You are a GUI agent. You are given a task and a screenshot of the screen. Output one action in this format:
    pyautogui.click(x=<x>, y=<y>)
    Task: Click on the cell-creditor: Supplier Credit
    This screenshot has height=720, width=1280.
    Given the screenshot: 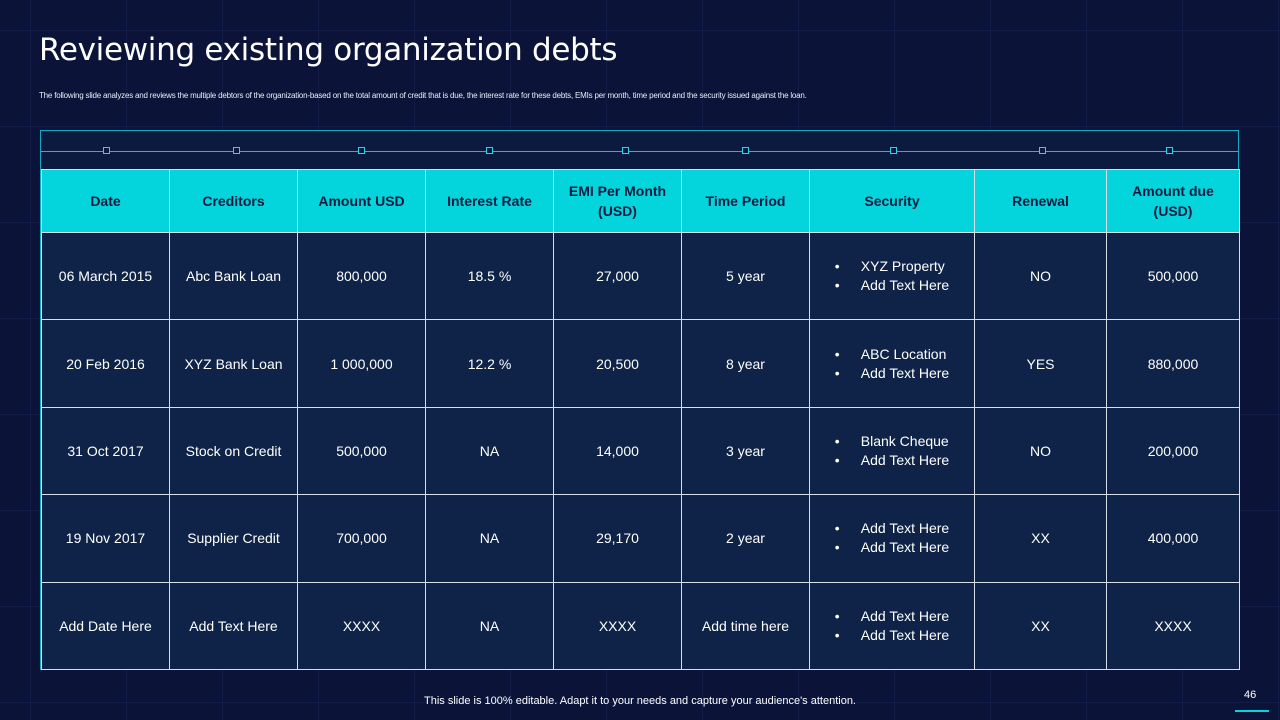 What is the action you would take?
    pyautogui.click(x=233, y=538)
    